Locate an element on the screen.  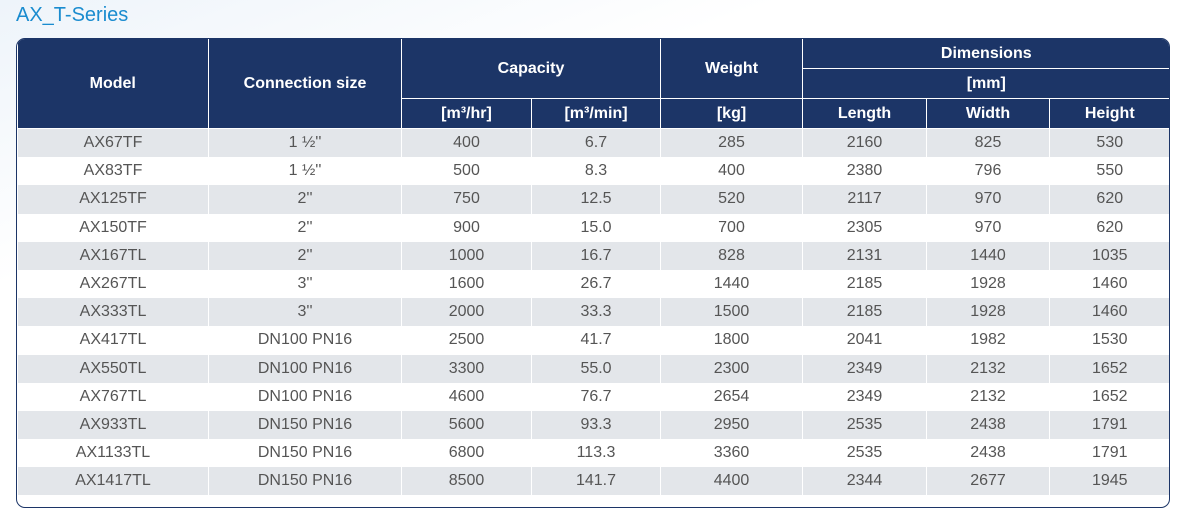
table-cell: 2500 is located at coordinates (466, 340).